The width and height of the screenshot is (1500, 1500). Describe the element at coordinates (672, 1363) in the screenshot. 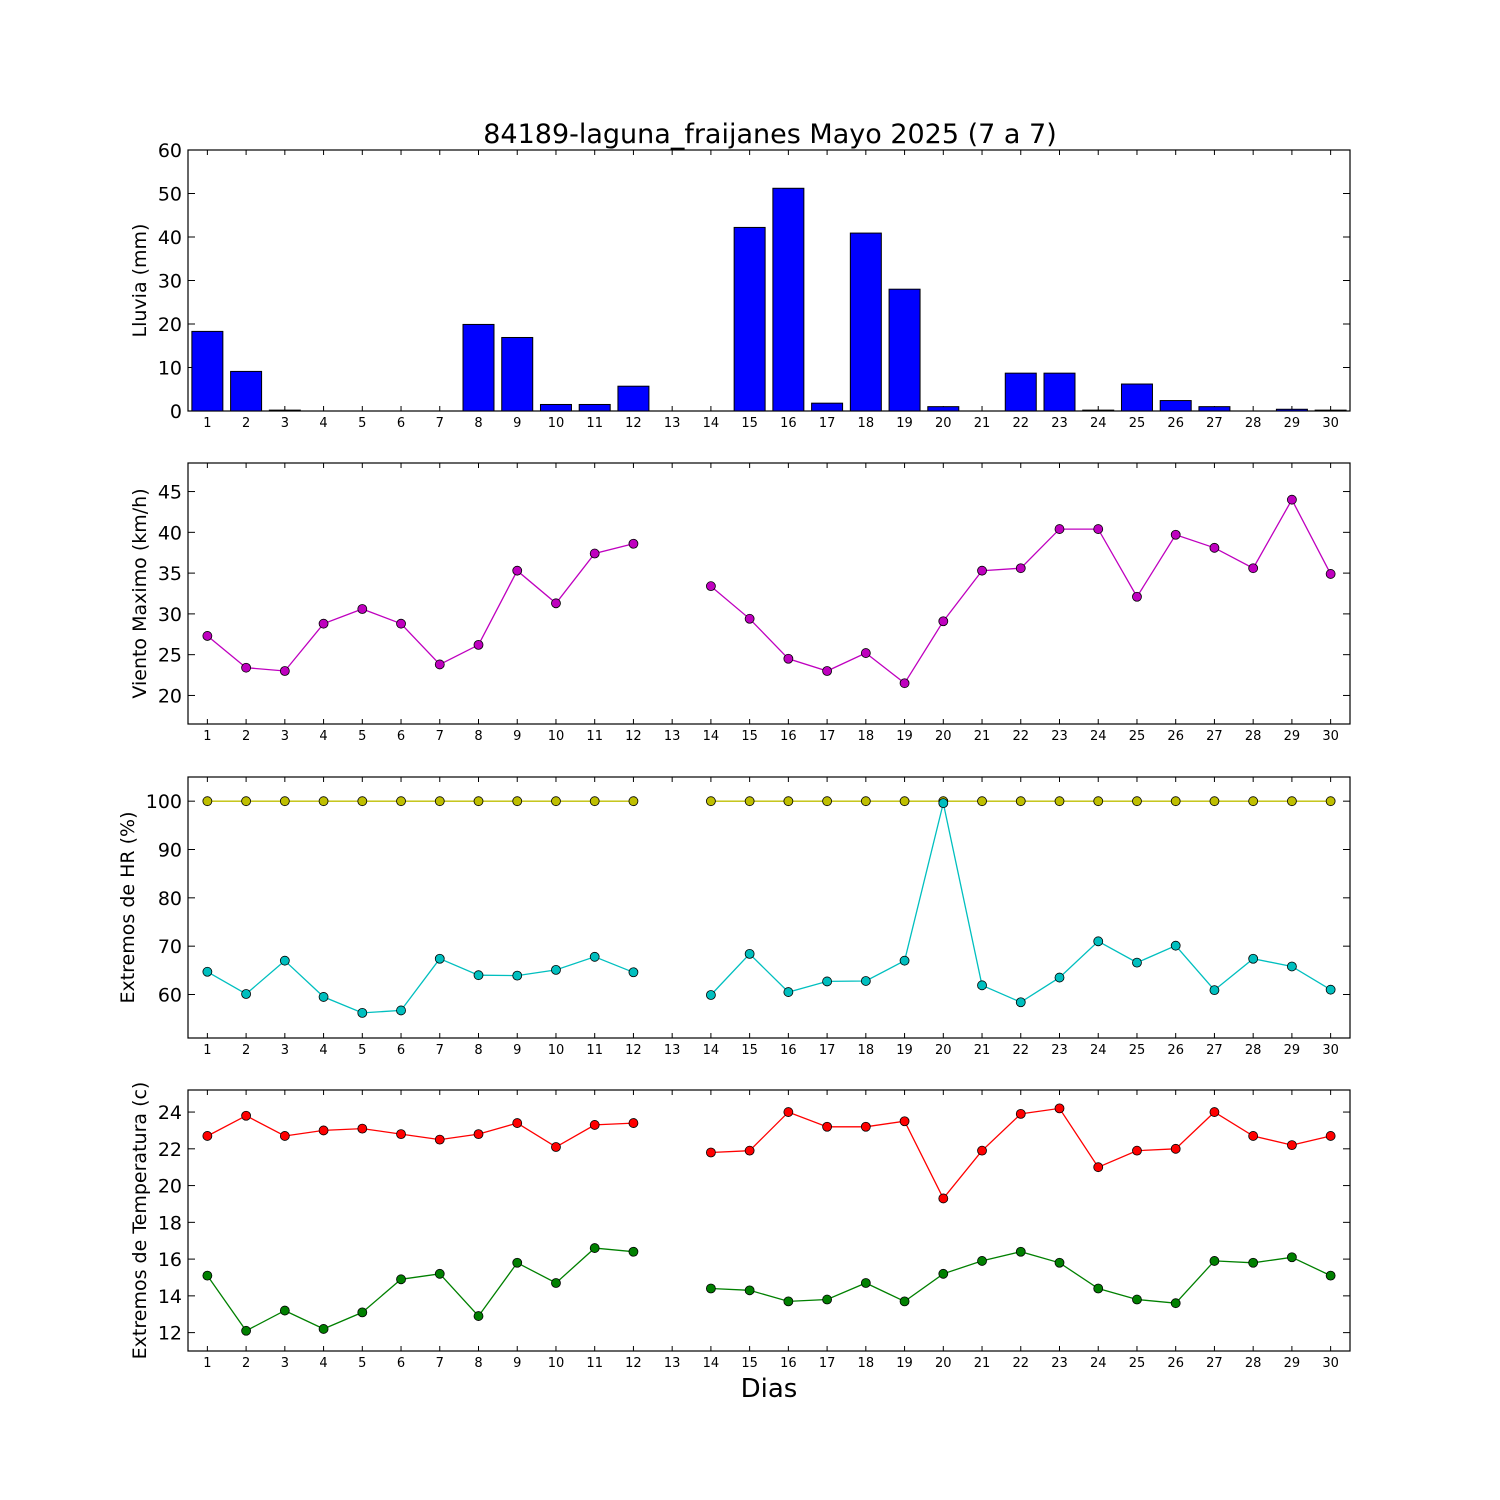

I see `x-tick-label: 13` at that location.